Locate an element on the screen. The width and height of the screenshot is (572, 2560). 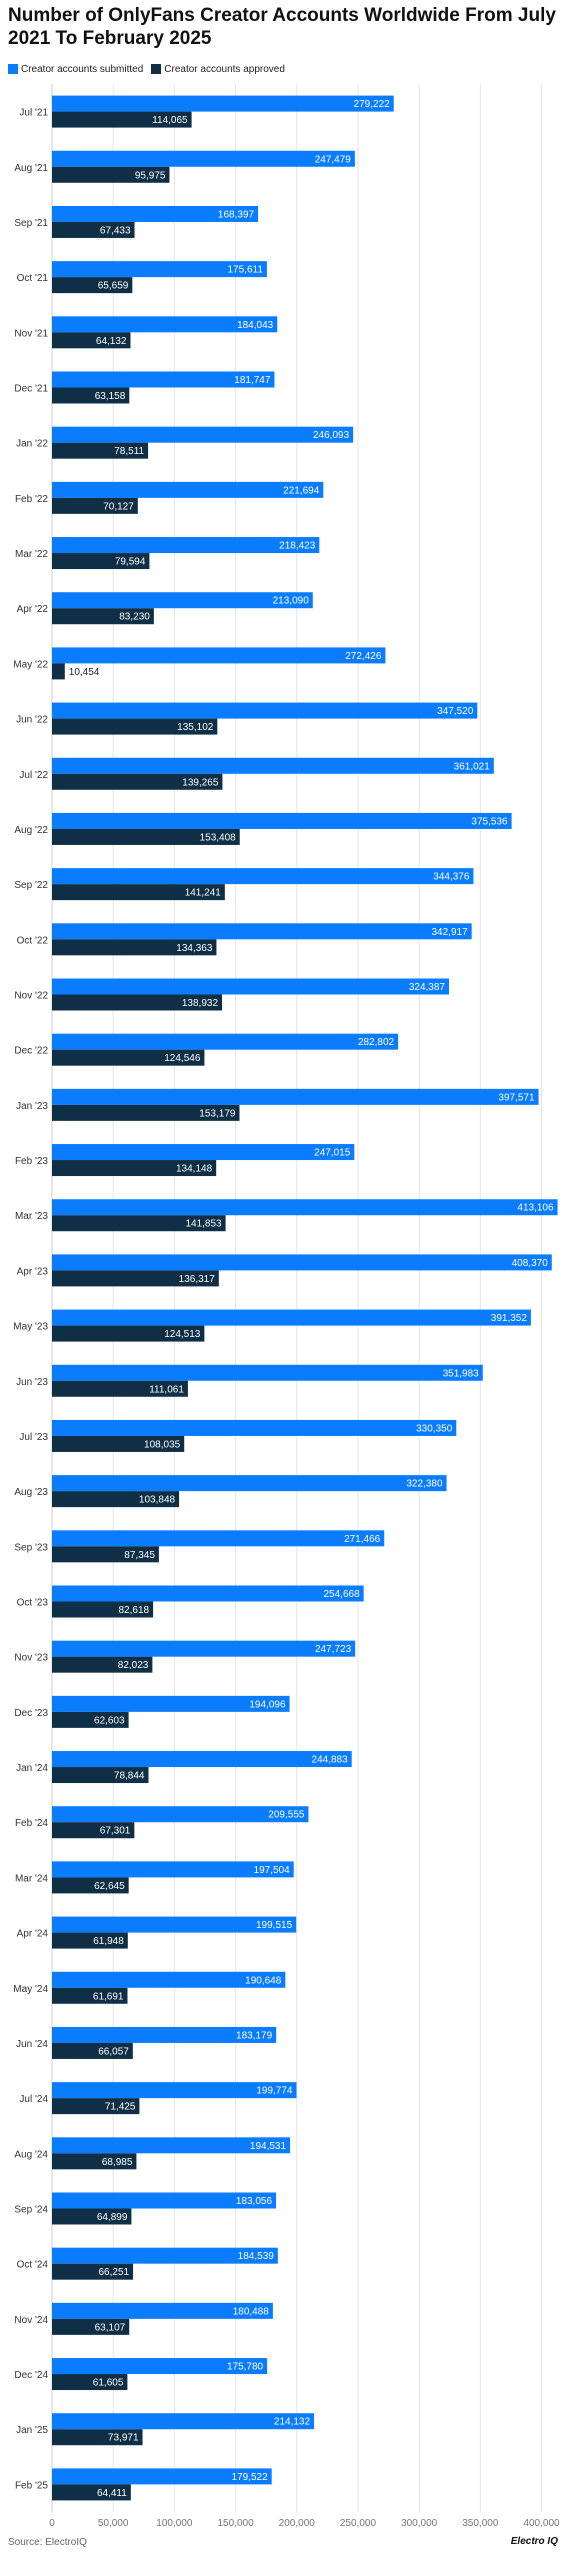
category-label: Dec '22 is located at coordinates (31, 1051).